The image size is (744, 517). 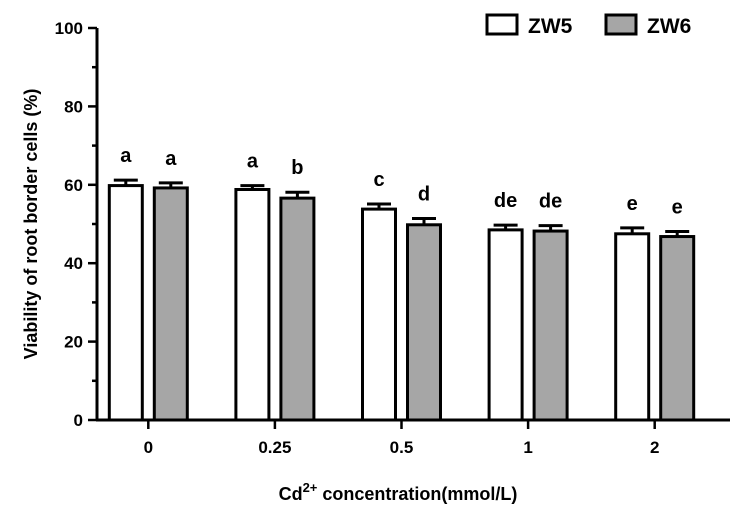 What do you see at coordinates (69, 28) in the screenshot?
I see `y-tick-label: 100` at bounding box center [69, 28].